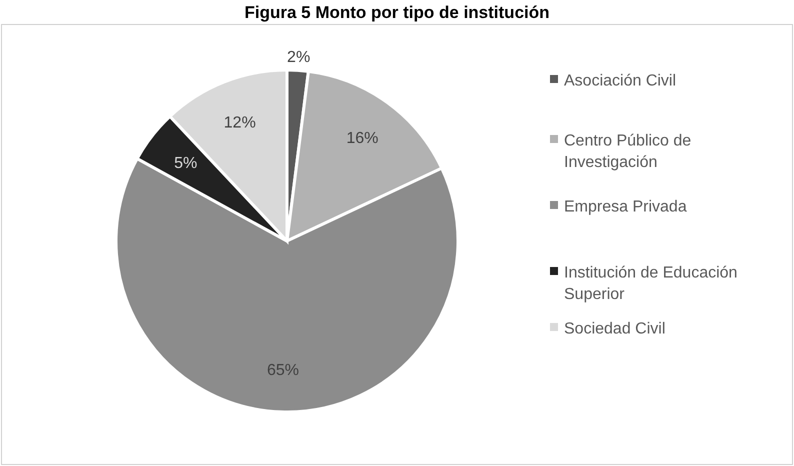 The height and width of the screenshot is (466, 794). Describe the element at coordinates (628, 152) in the screenshot. I see `legend-label: Centro Público de Investigación` at that location.